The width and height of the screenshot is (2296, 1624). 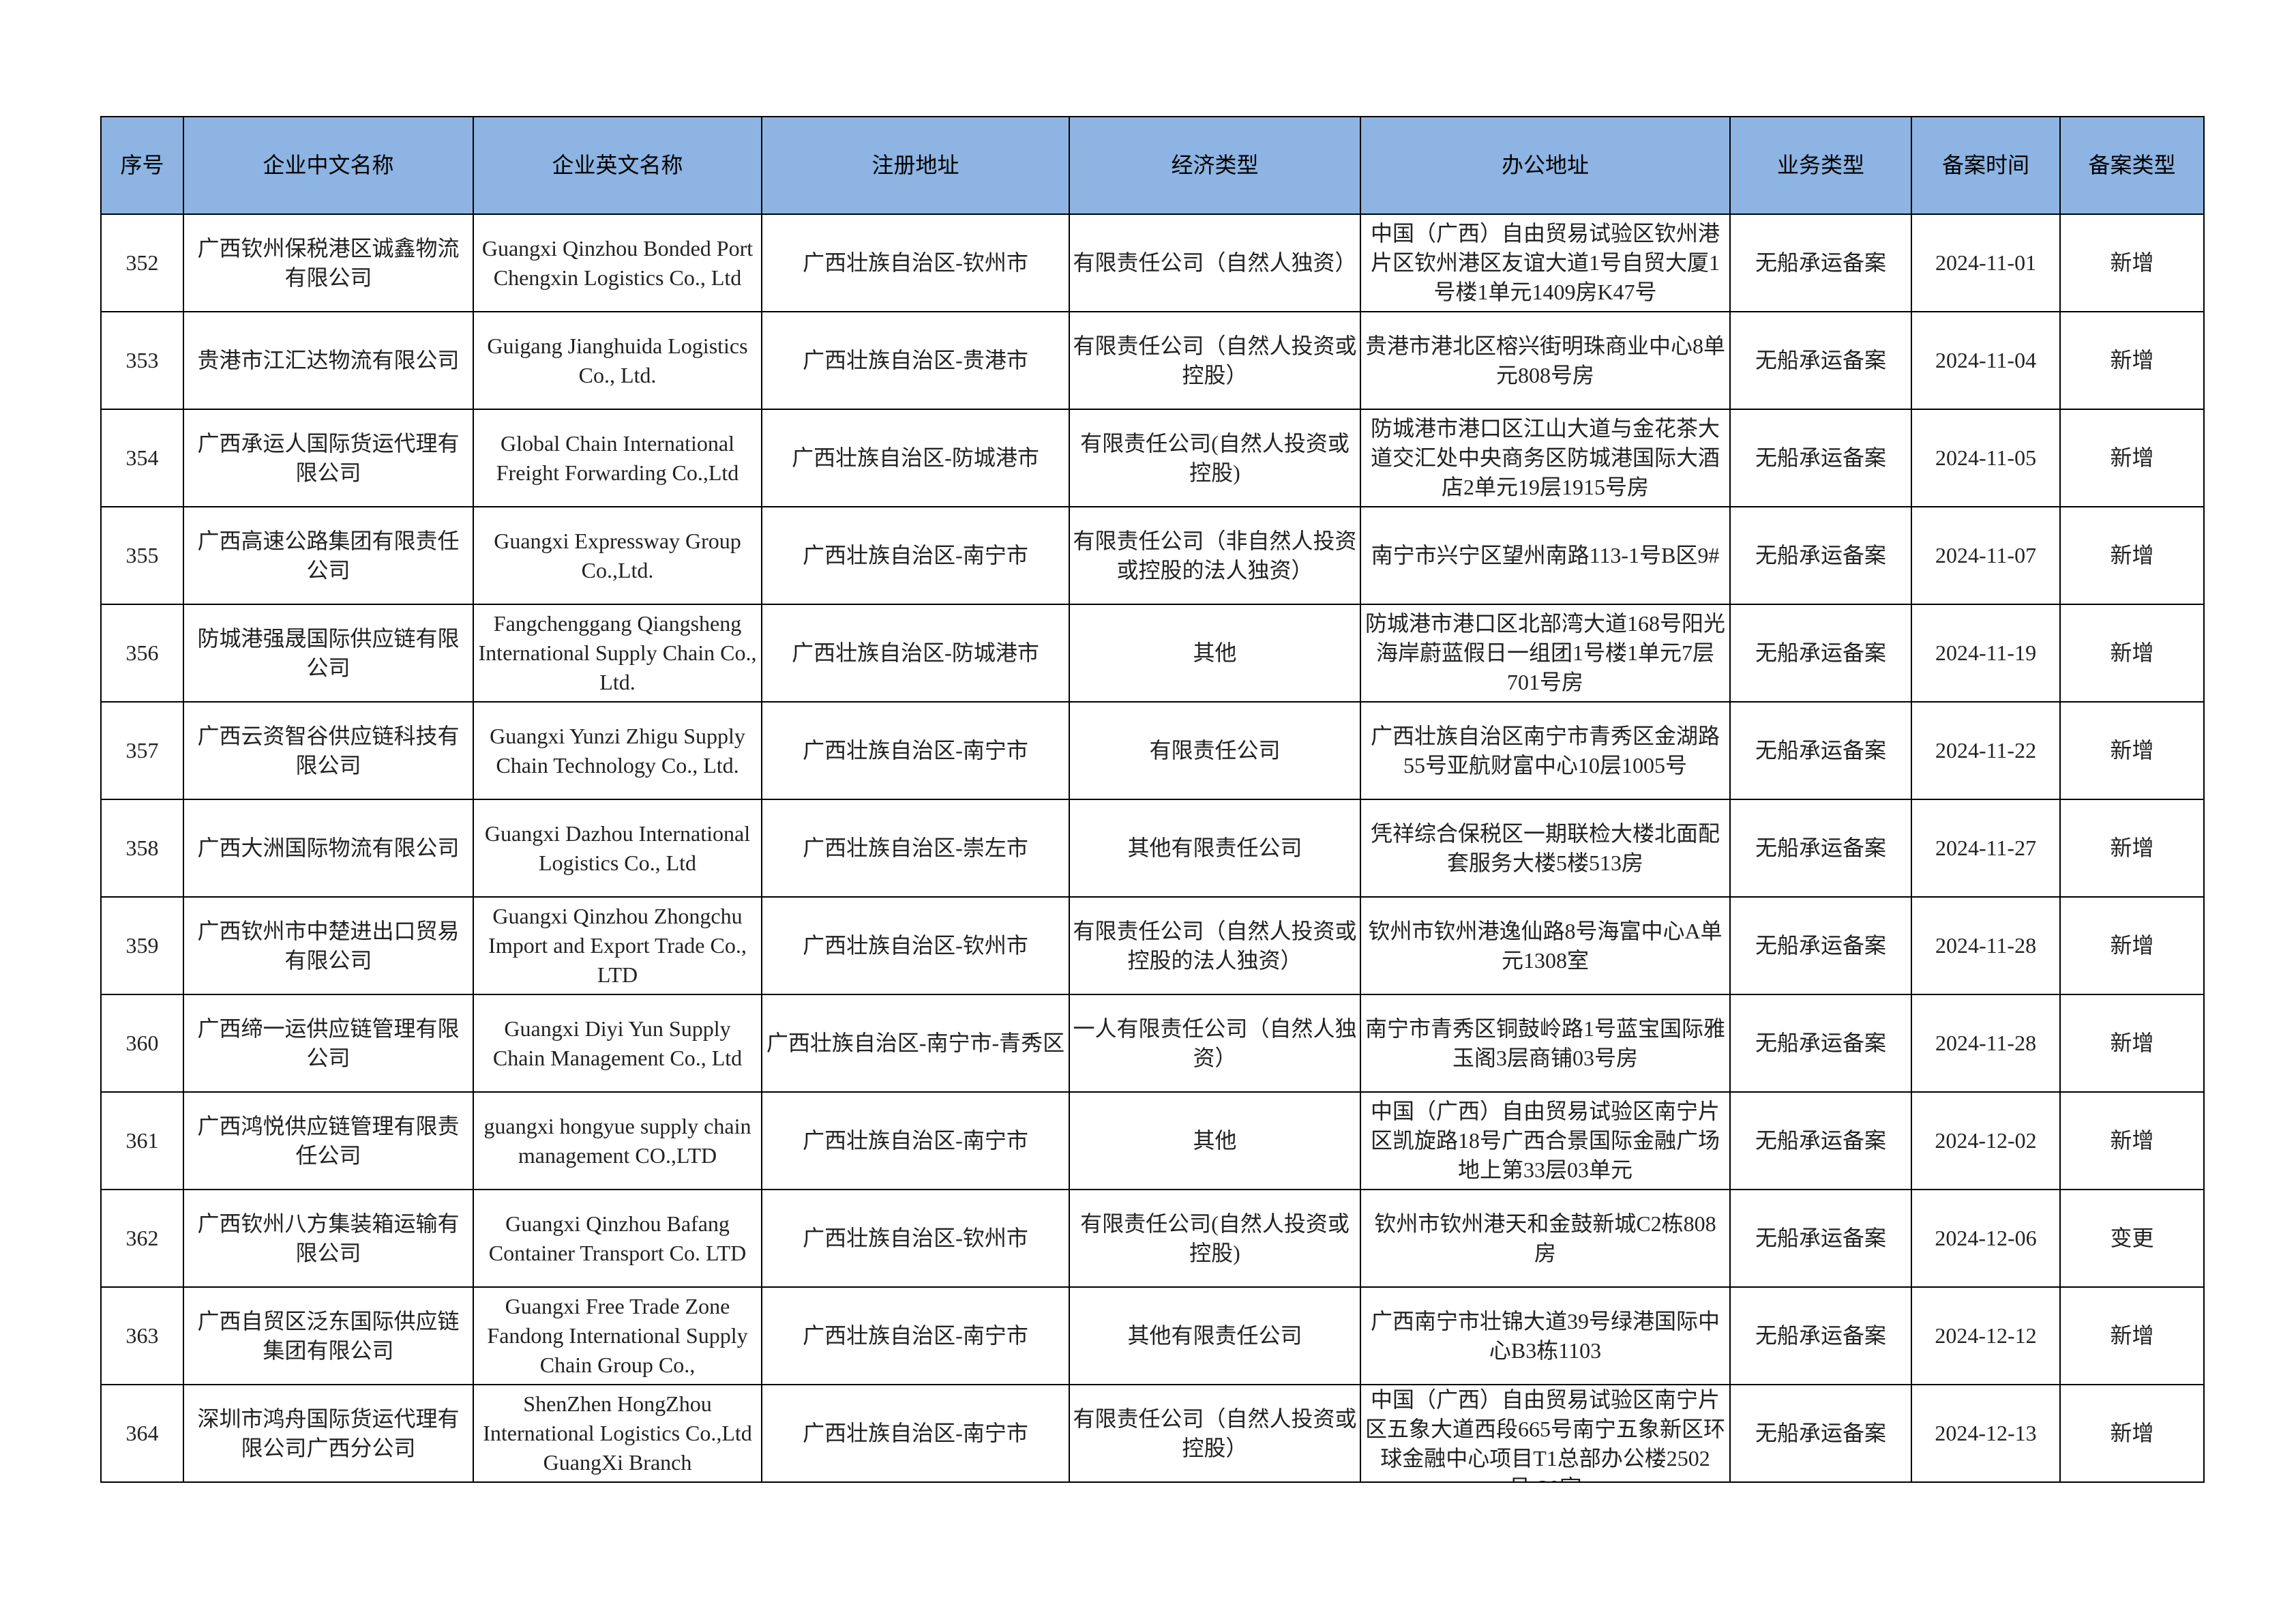 What do you see at coordinates (329, 945) in the screenshot?
I see `table-cell: 广西钦州市中楚进出口贸易有限公司` at bounding box center [329, 945].